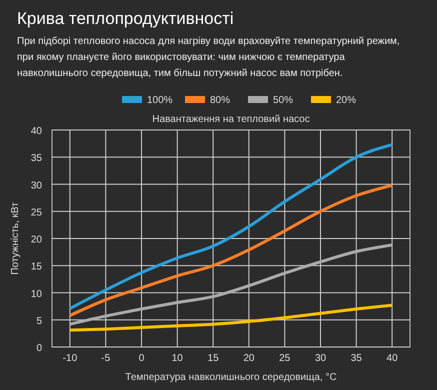  What do you see at coordinates (160, 100) in the screenshot?
I see `legend-label: 100%` at bounding box center [160, 100].